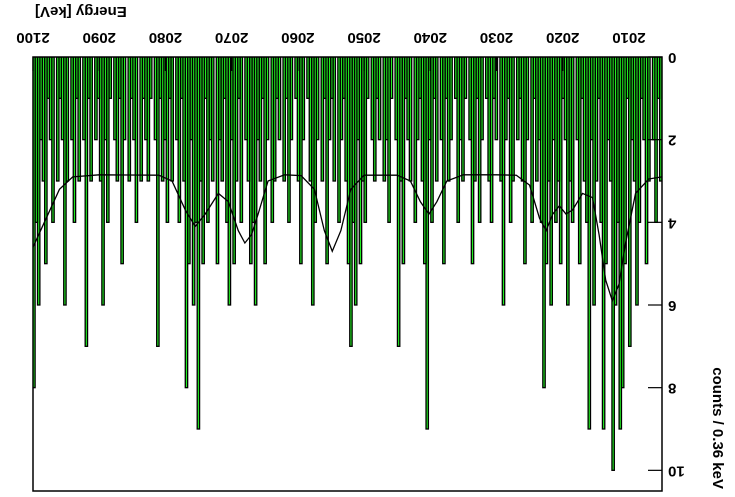  Describe the element at coordinates (297, 37) in the screenshot. I see `x-tick-label: 2060` at that location.